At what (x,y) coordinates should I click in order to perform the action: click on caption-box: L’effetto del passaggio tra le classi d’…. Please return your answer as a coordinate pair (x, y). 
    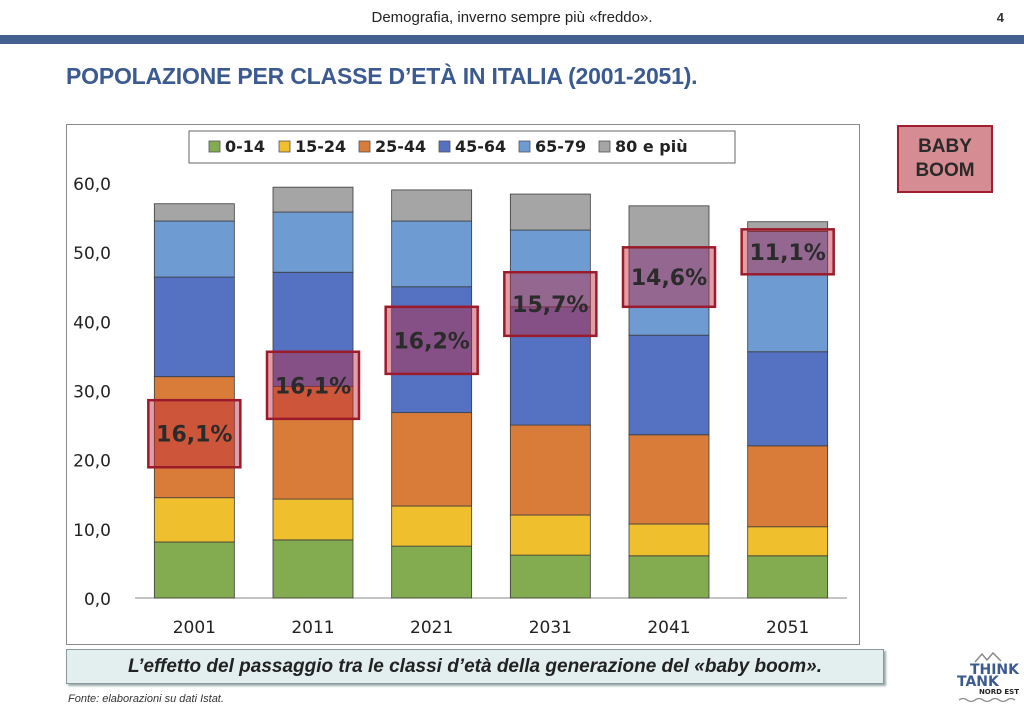
    Looking at the image, I should click on (475, 666).